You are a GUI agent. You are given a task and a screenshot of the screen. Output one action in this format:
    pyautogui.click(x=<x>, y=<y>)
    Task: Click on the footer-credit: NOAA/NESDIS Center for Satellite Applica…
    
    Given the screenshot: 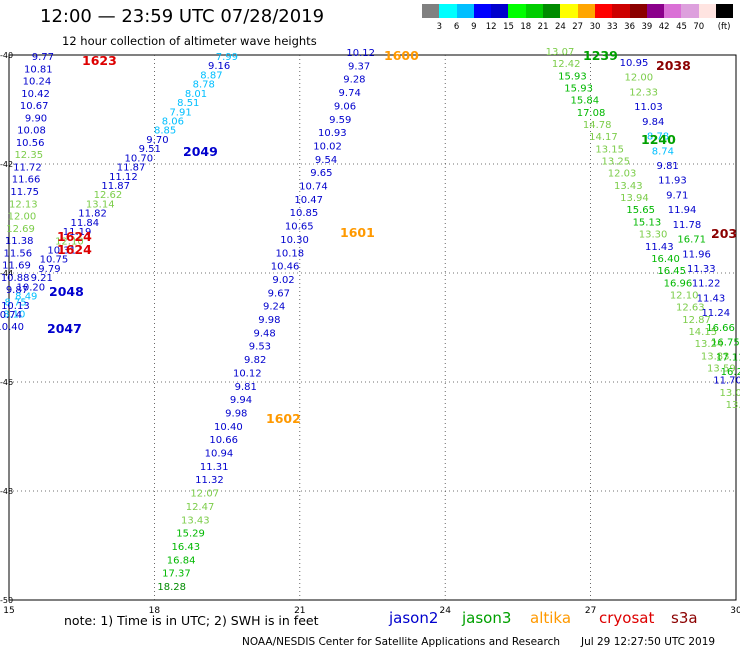 What is the action you would take?
    pyautogui.click(x=401, y=642)
    